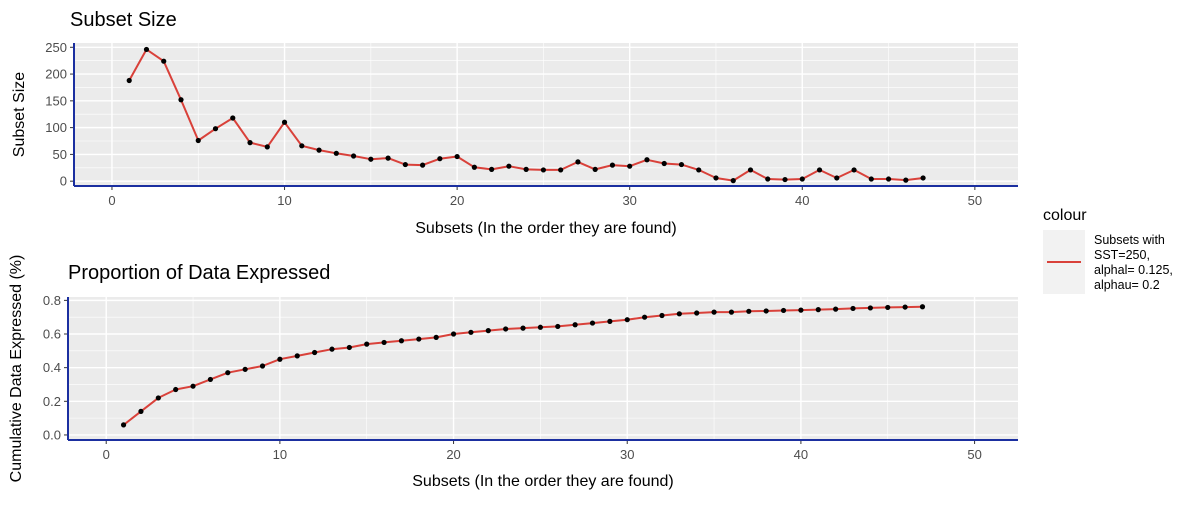 Image resolution: width=1191 pixels, height=509 pixels. Describe the element at coordinates (60, 154) in the screenshot. I see `y-tick-label: 50` at that location.